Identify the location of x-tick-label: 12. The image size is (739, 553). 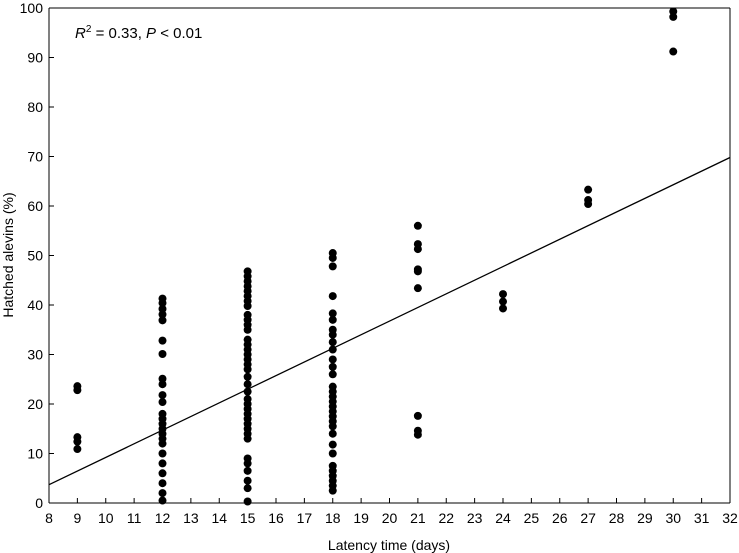
(163, 518).